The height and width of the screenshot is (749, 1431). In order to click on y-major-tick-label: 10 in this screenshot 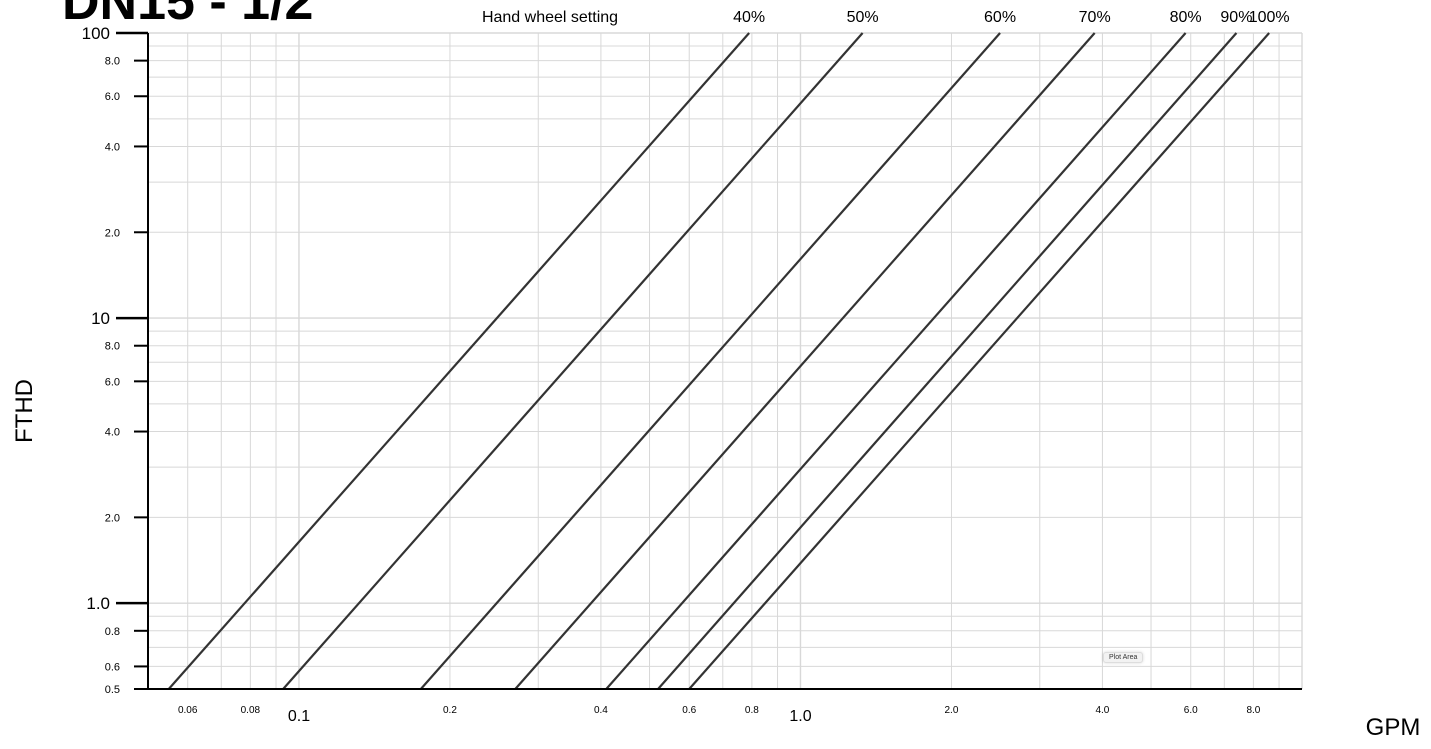, I will do `click(100, 318)`.